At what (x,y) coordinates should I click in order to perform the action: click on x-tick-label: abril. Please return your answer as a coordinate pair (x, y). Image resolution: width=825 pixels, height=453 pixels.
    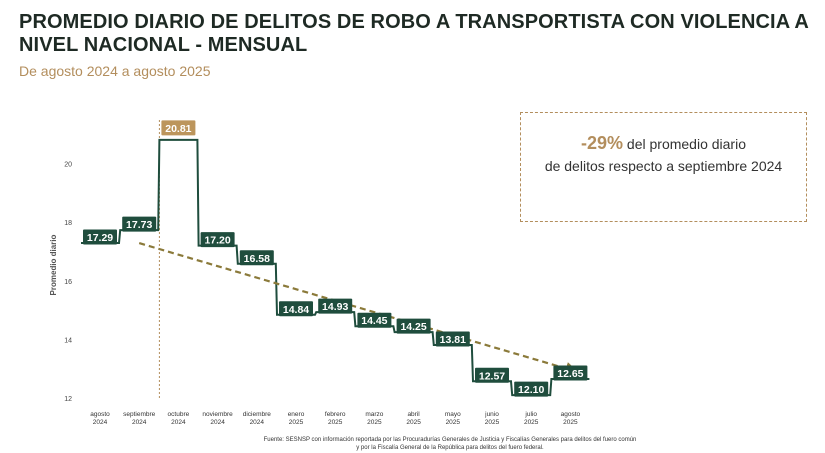
    Looking at the image, I should click on (413, 414).